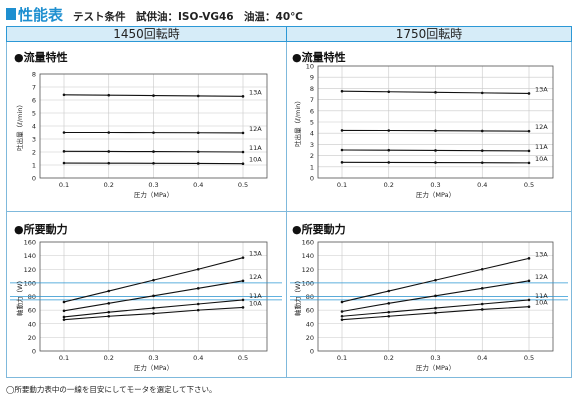 This screenshot has width=580, height=400. Describe the element at coordinates (34, 75) in the screenshot. I see `y-tick-label: 8` at that location.